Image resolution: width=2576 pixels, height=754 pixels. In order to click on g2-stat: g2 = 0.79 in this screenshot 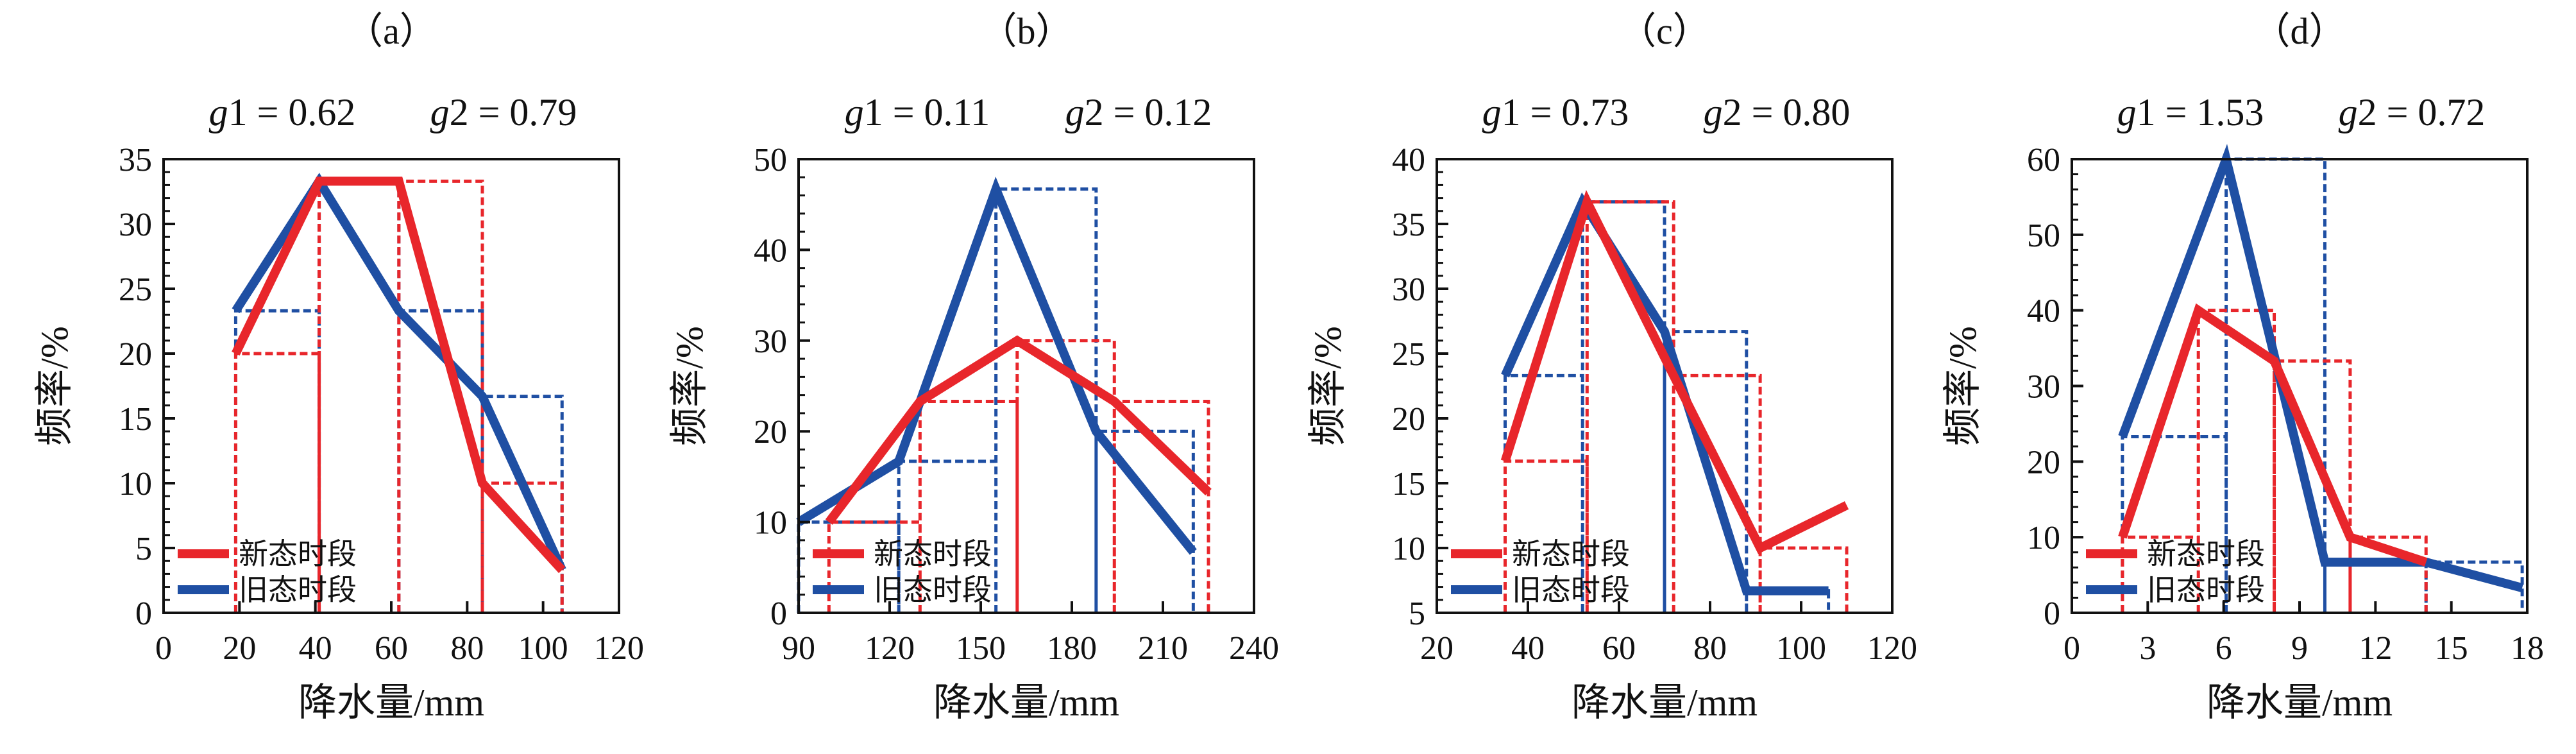, I will do `click(503, 112)`.